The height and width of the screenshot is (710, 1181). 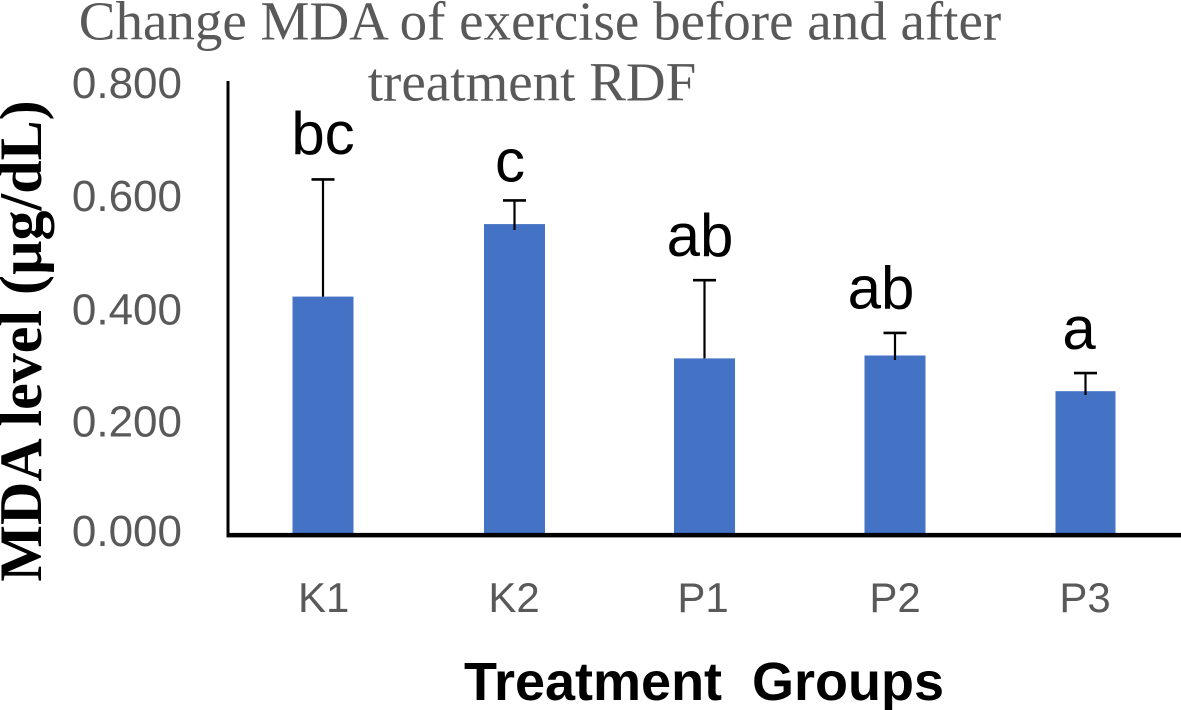 I want to click on svg-text: bc, so click(x=322, y=133).